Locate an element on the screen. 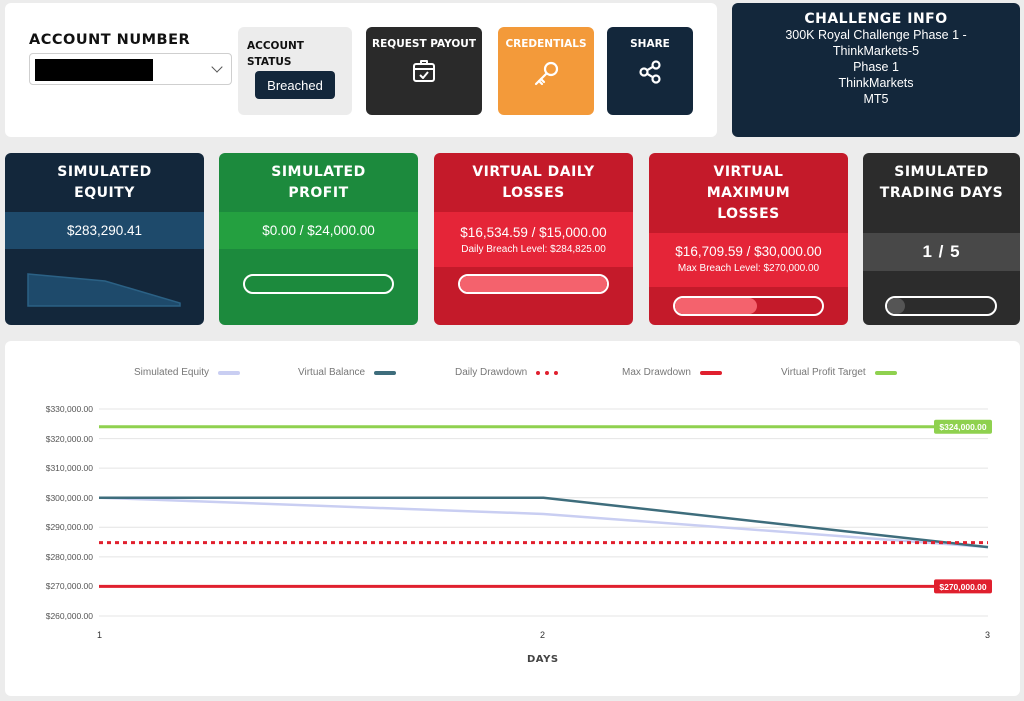 The width and height of the screenshot is (1024, 701). account-number-label: ACCOUNT NUMBER is located at coordinates (110, 40).